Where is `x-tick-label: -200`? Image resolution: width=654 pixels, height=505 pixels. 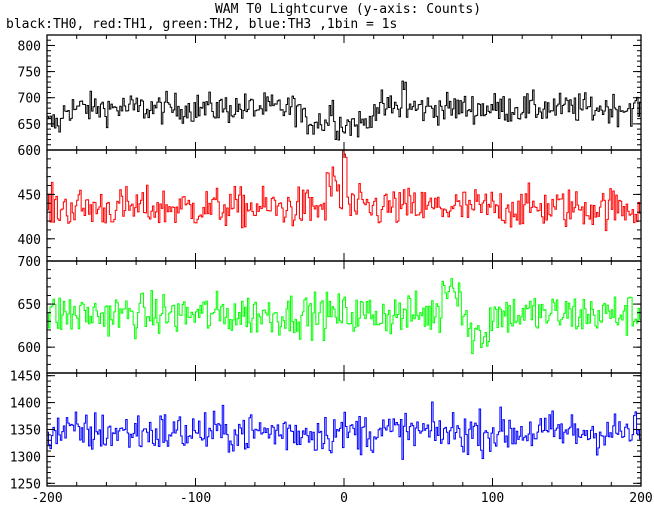 x-tick-label: -200 is located at coordinates (46, 498).